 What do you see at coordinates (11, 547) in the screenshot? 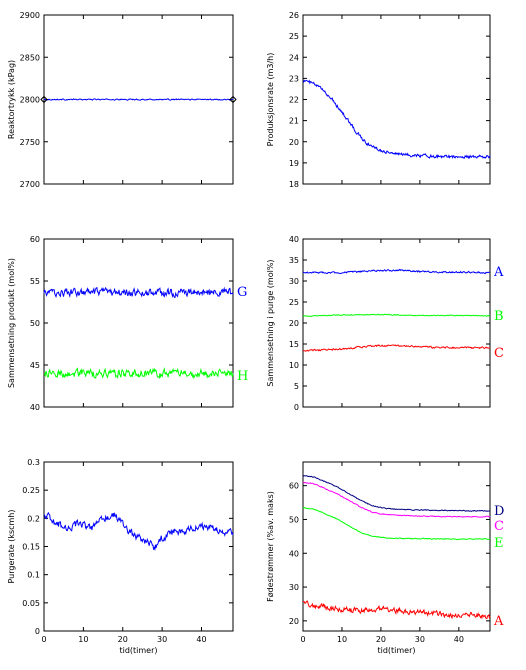
I see `y-axis-label: Purgerate (kscmh)` at bounding box center [11, 547].